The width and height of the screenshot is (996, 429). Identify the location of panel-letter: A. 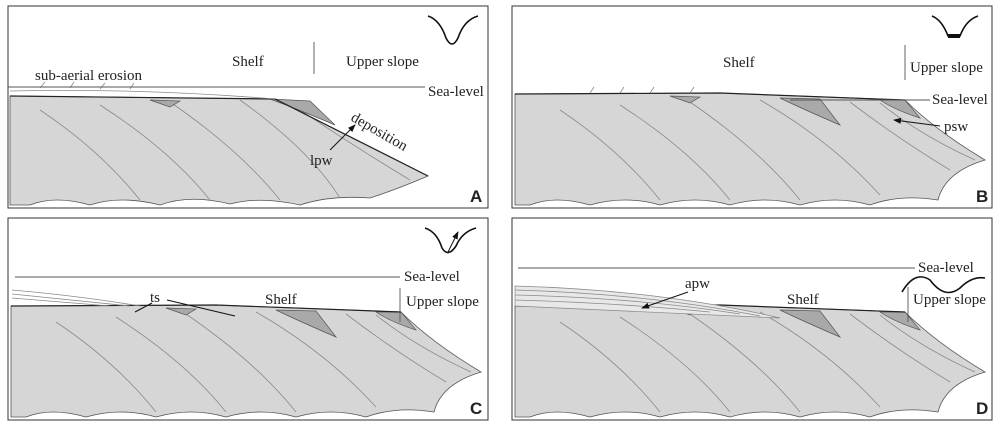
(476, 196).